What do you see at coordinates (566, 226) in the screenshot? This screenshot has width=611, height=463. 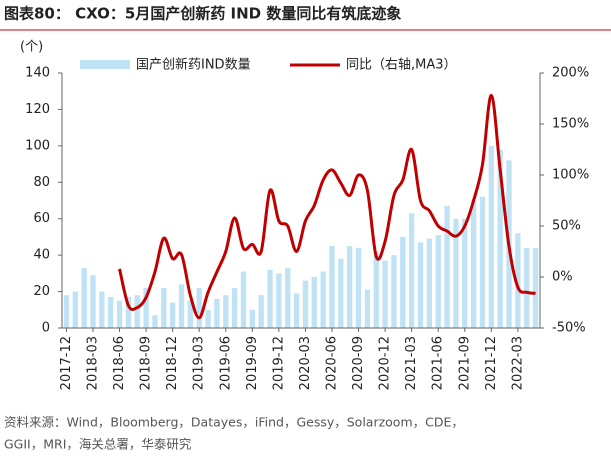 I see `y2-tick-label: 50%` at bounding box center [566, 226].